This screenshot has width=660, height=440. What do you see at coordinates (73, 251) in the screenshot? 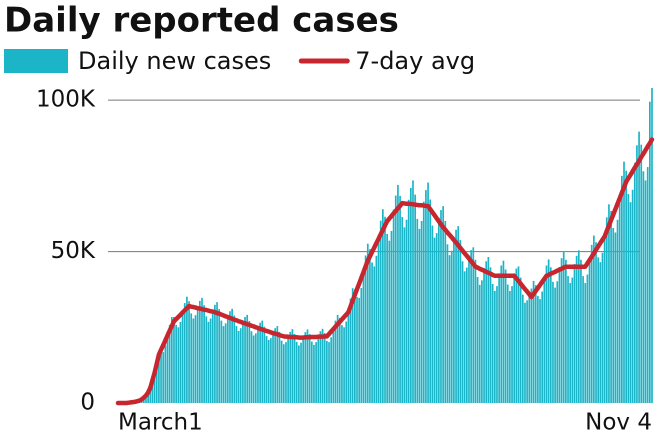
I see `y-tick-label: 50K` at bounding box center [73, 251].